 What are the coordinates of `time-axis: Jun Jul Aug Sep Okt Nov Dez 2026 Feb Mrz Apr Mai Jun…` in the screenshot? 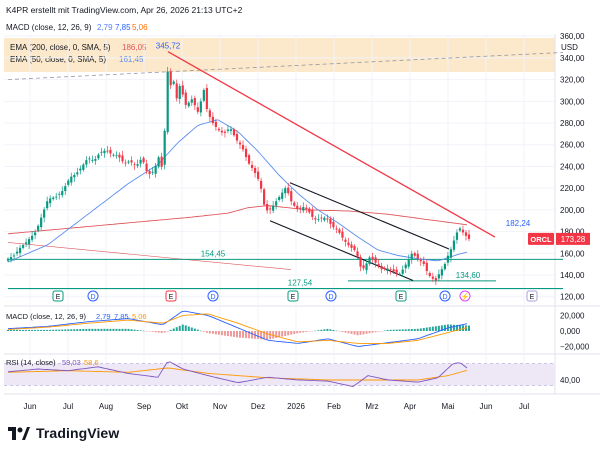 It's located at (277, 406).